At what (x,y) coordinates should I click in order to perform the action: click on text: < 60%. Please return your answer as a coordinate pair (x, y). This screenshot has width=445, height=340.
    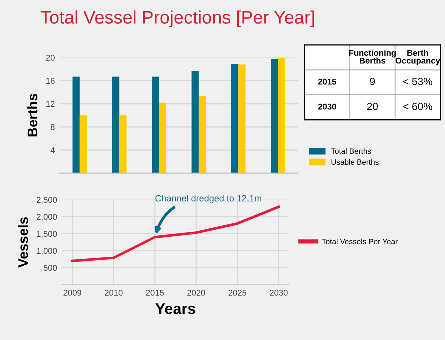
    Looking at the image, I should click on (418, 106).